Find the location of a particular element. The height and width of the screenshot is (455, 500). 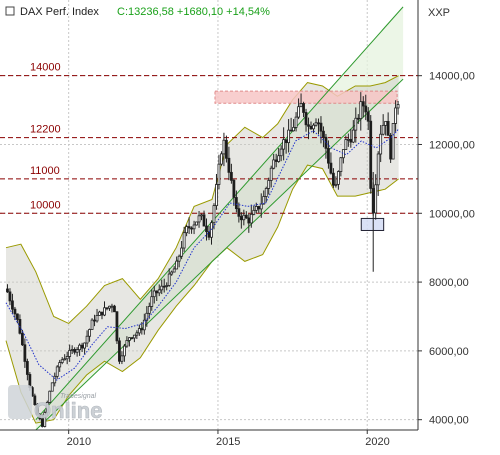

y-tick-label-1: 6000,00 is located at coordinates (449, 352).